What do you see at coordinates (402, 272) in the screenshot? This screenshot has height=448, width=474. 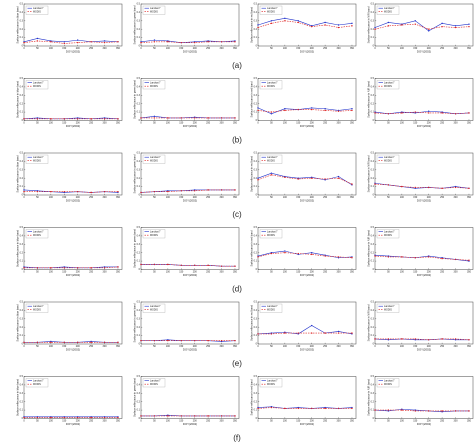 I see `x-tick-label: 100` at bounding box center [402, 272].